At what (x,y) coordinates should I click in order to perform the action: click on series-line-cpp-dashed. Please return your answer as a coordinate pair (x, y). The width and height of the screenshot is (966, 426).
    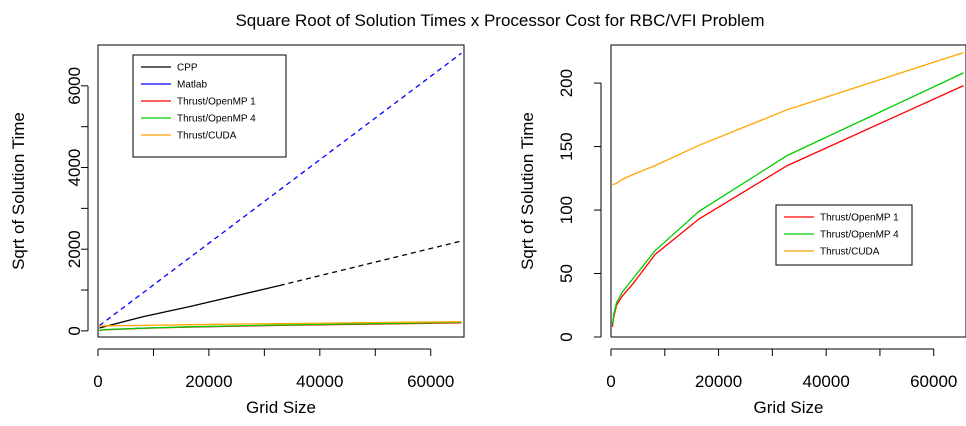
    Looking at the image, I should click on (370, 263).